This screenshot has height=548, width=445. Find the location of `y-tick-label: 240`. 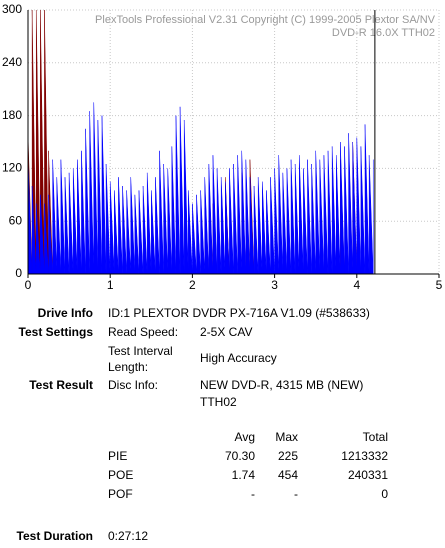

y-tick-label: 240 is located at coordinates (12, 62).